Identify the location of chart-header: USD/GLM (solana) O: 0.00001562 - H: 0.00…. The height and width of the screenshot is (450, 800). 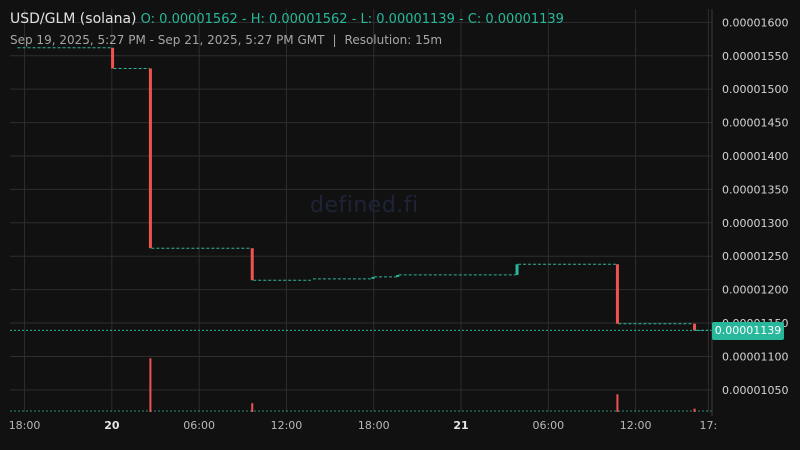
(287, 19).